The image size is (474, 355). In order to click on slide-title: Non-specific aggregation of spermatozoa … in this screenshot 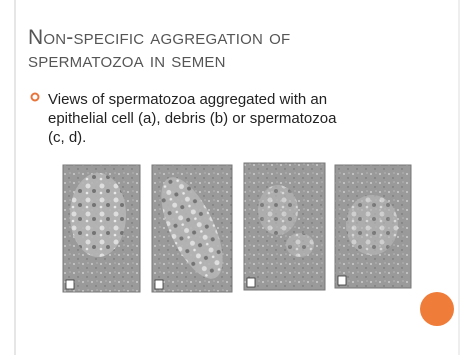, I will do `click(159, 49)`.